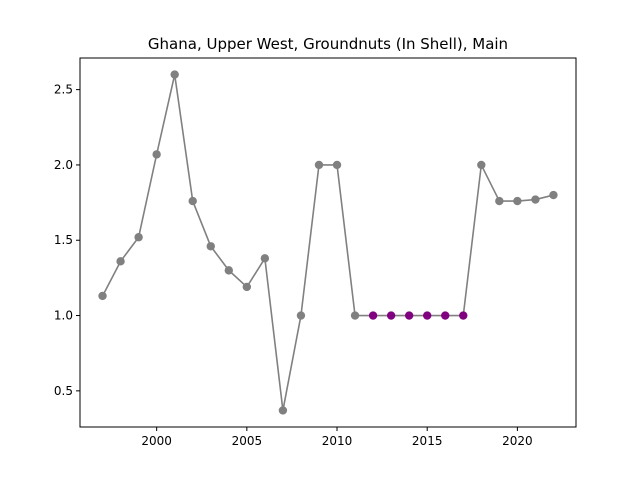  What do you see at coordinates (63, 165) in the screenshot?
I see `y-tick-label: 2.0` at bounding box center [63, 165].